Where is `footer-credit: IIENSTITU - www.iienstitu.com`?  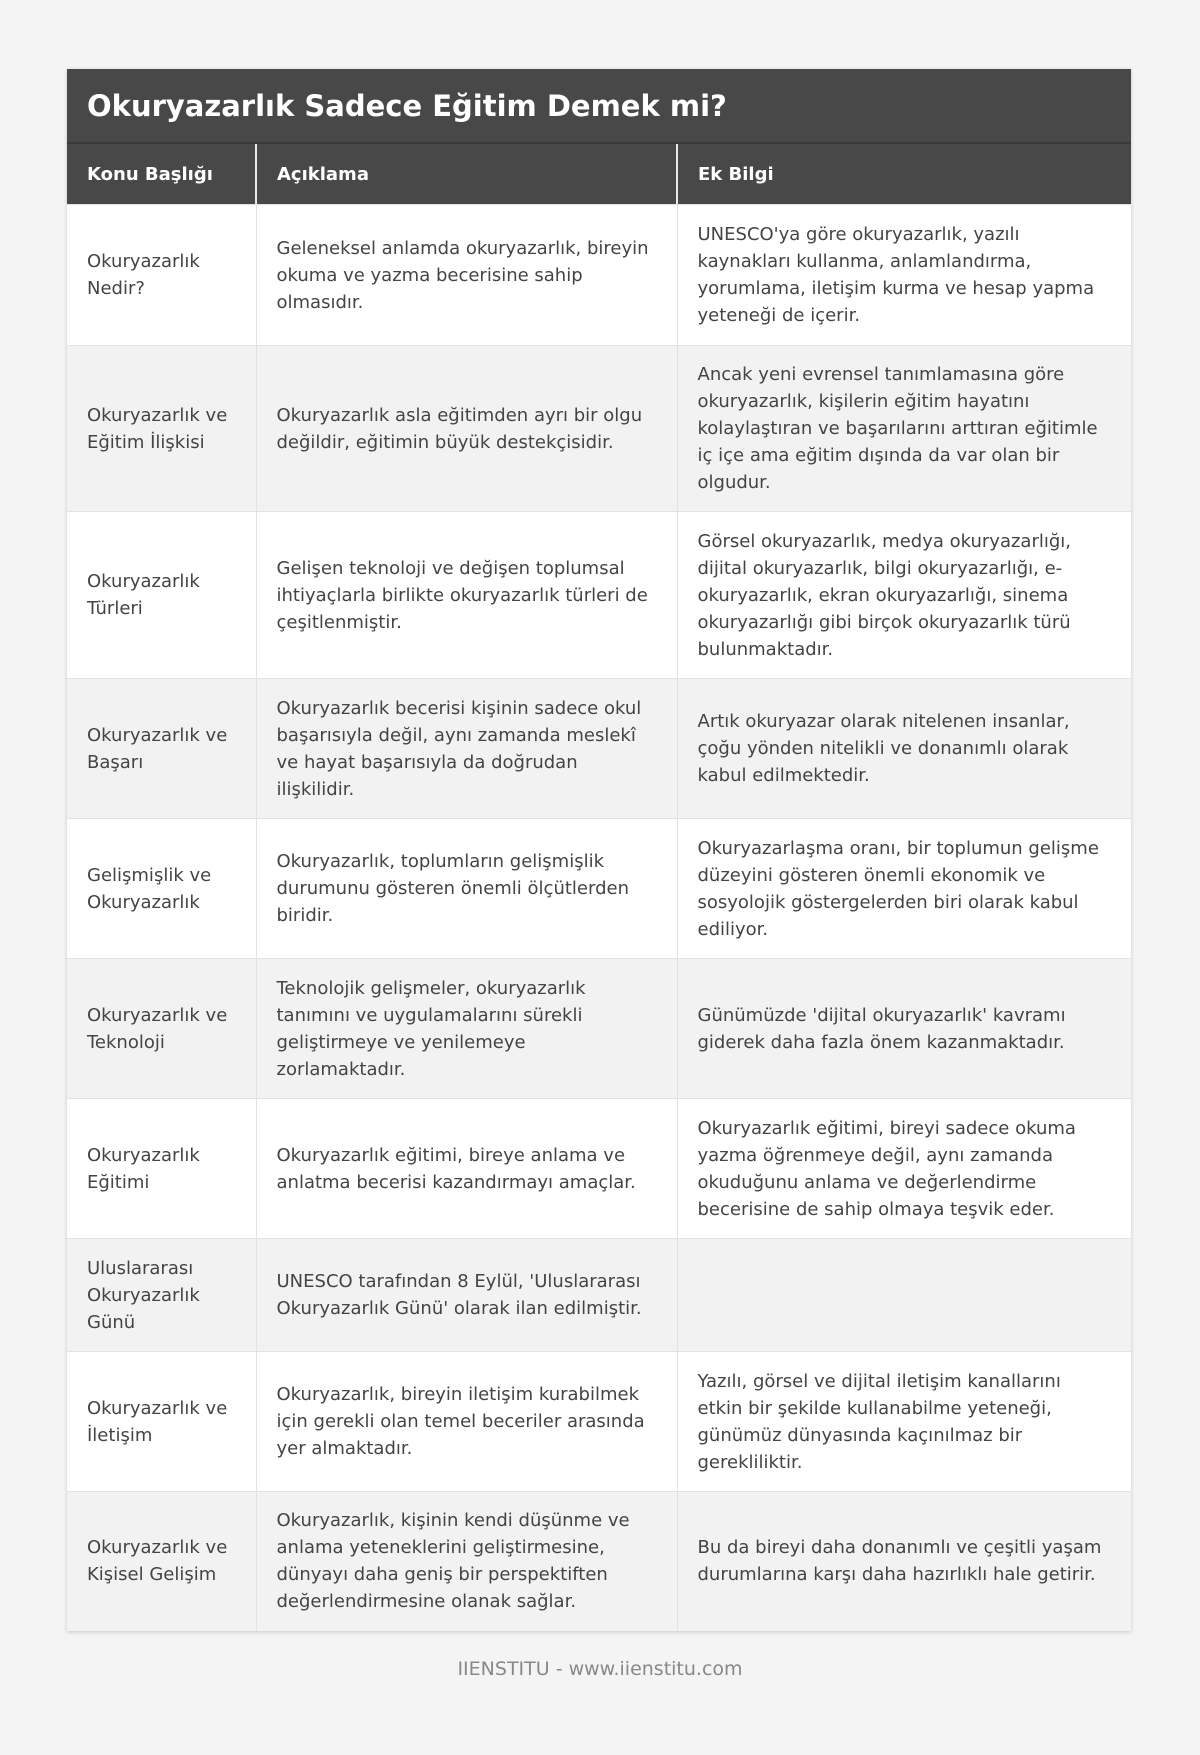
footer-credit: IIENSTITU - www.iienstitu.com is located at coordinates (600, 1669).